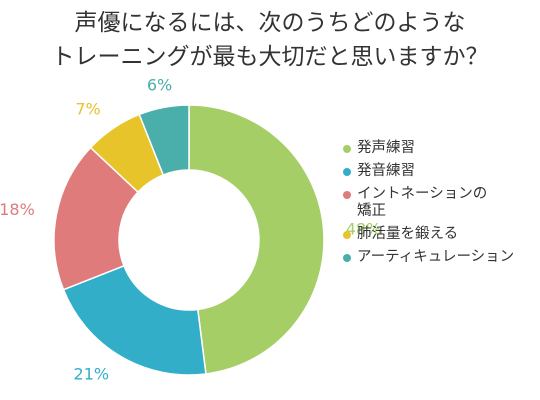 Image resolution: width=540 pixels, height=400 pixels. Describe the element at coordinates (347, 235) in the screenshot. I see `legend-swatch-haikatsuryo` at that location.